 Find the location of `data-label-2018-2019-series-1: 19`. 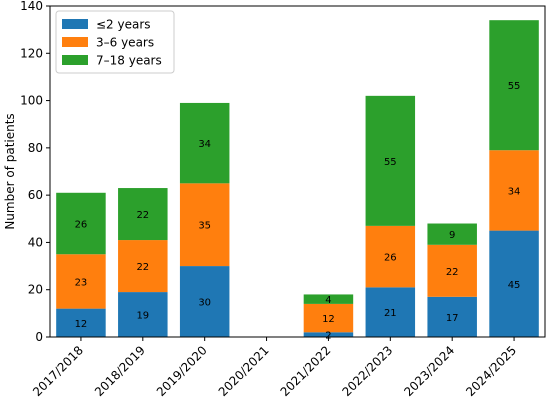

data-label-2018-2019-series-1: 19 is located at coordinates (142, 316).